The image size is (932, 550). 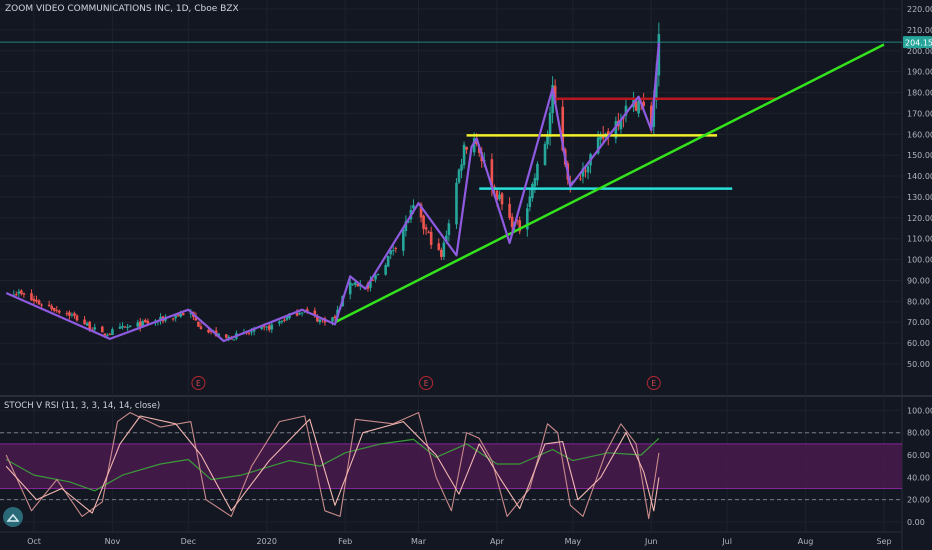 What do you see at coordinates (918, 301) in the screenshot?
I see `price-tick-label: 80.00` at bounding box center [918, 301].